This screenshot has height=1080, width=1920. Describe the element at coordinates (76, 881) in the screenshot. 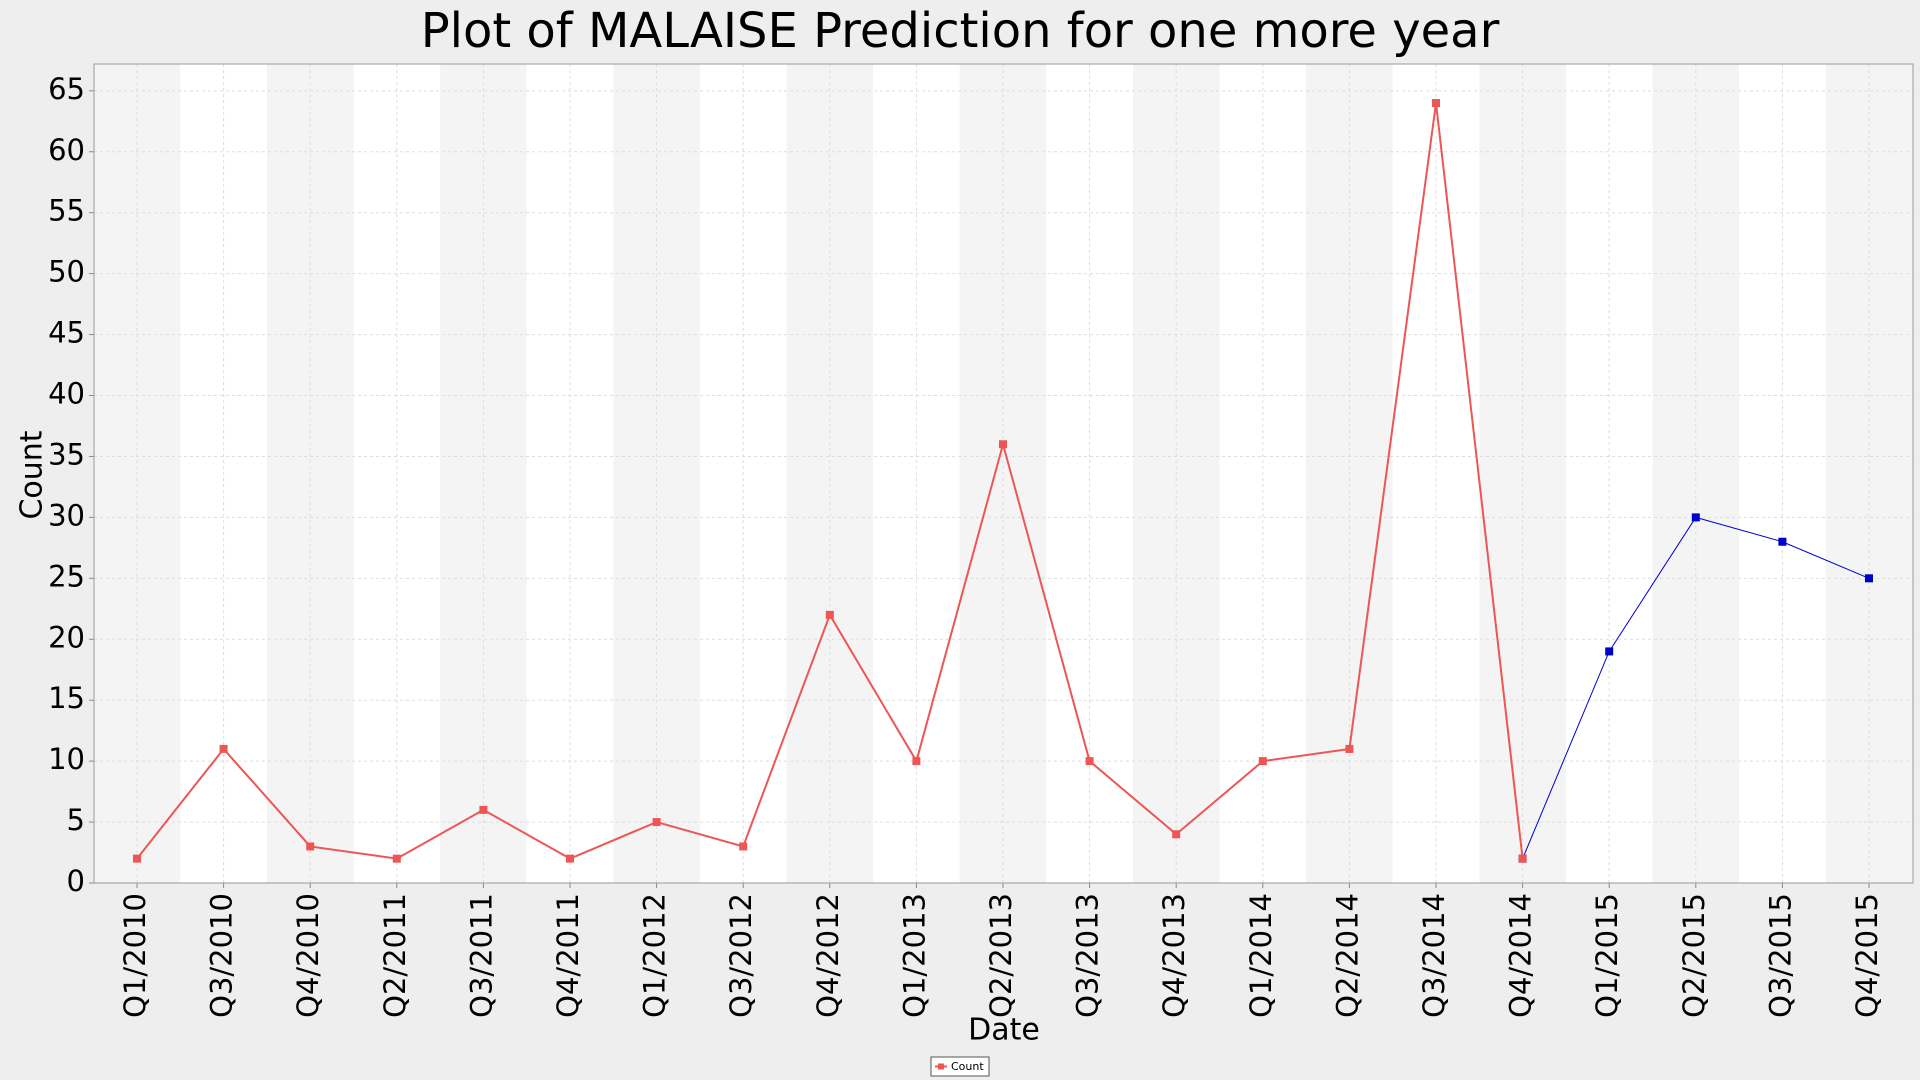

I see `y-tick-label: 0` at that location.